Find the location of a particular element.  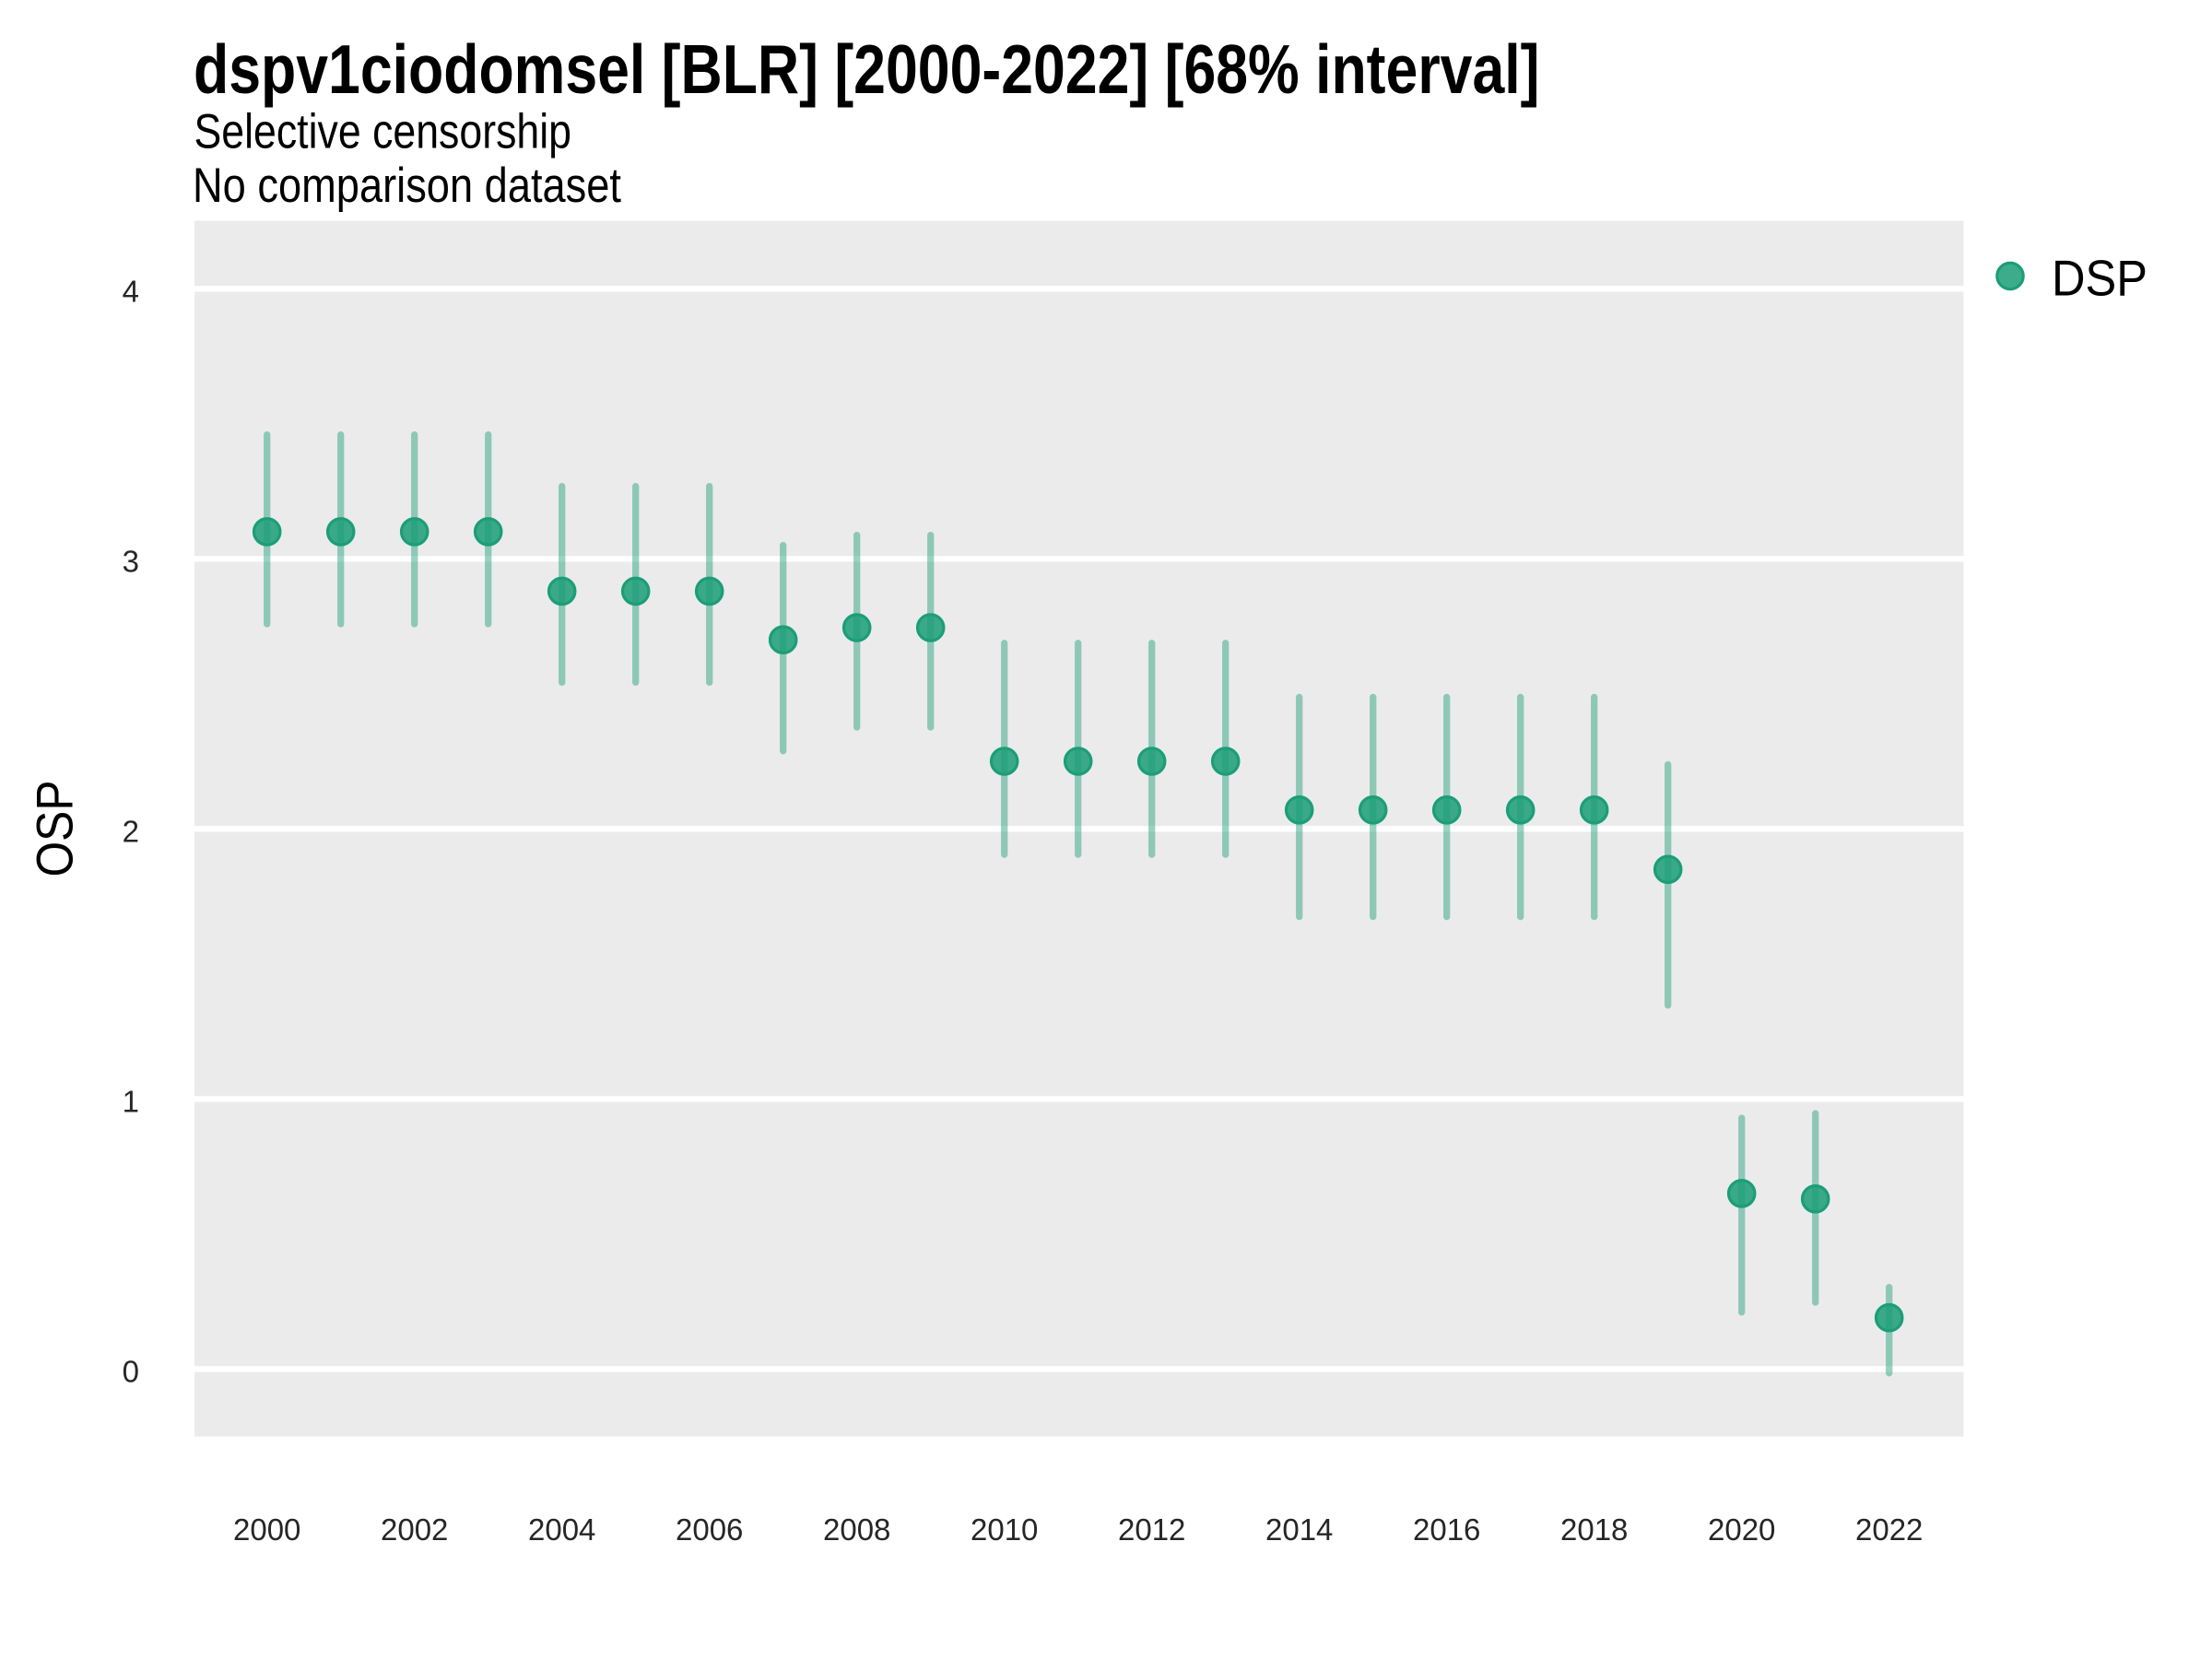

svg-text: 2012 is located at coordinates (1151, 1529).